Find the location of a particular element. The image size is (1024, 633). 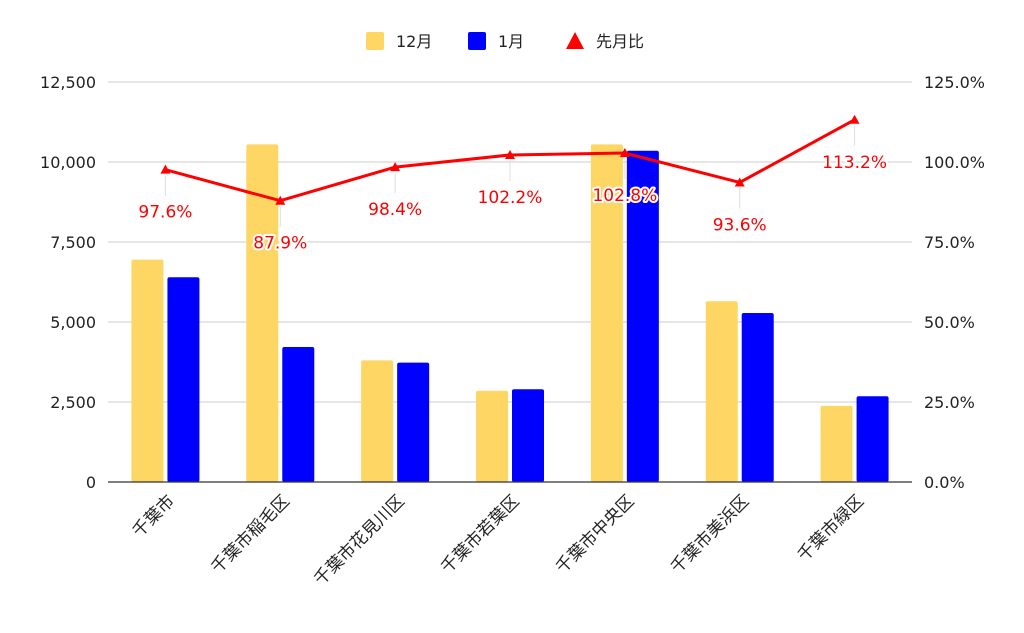

category-label: 千葉市稲毛区 is located at coordinates (251, 534).